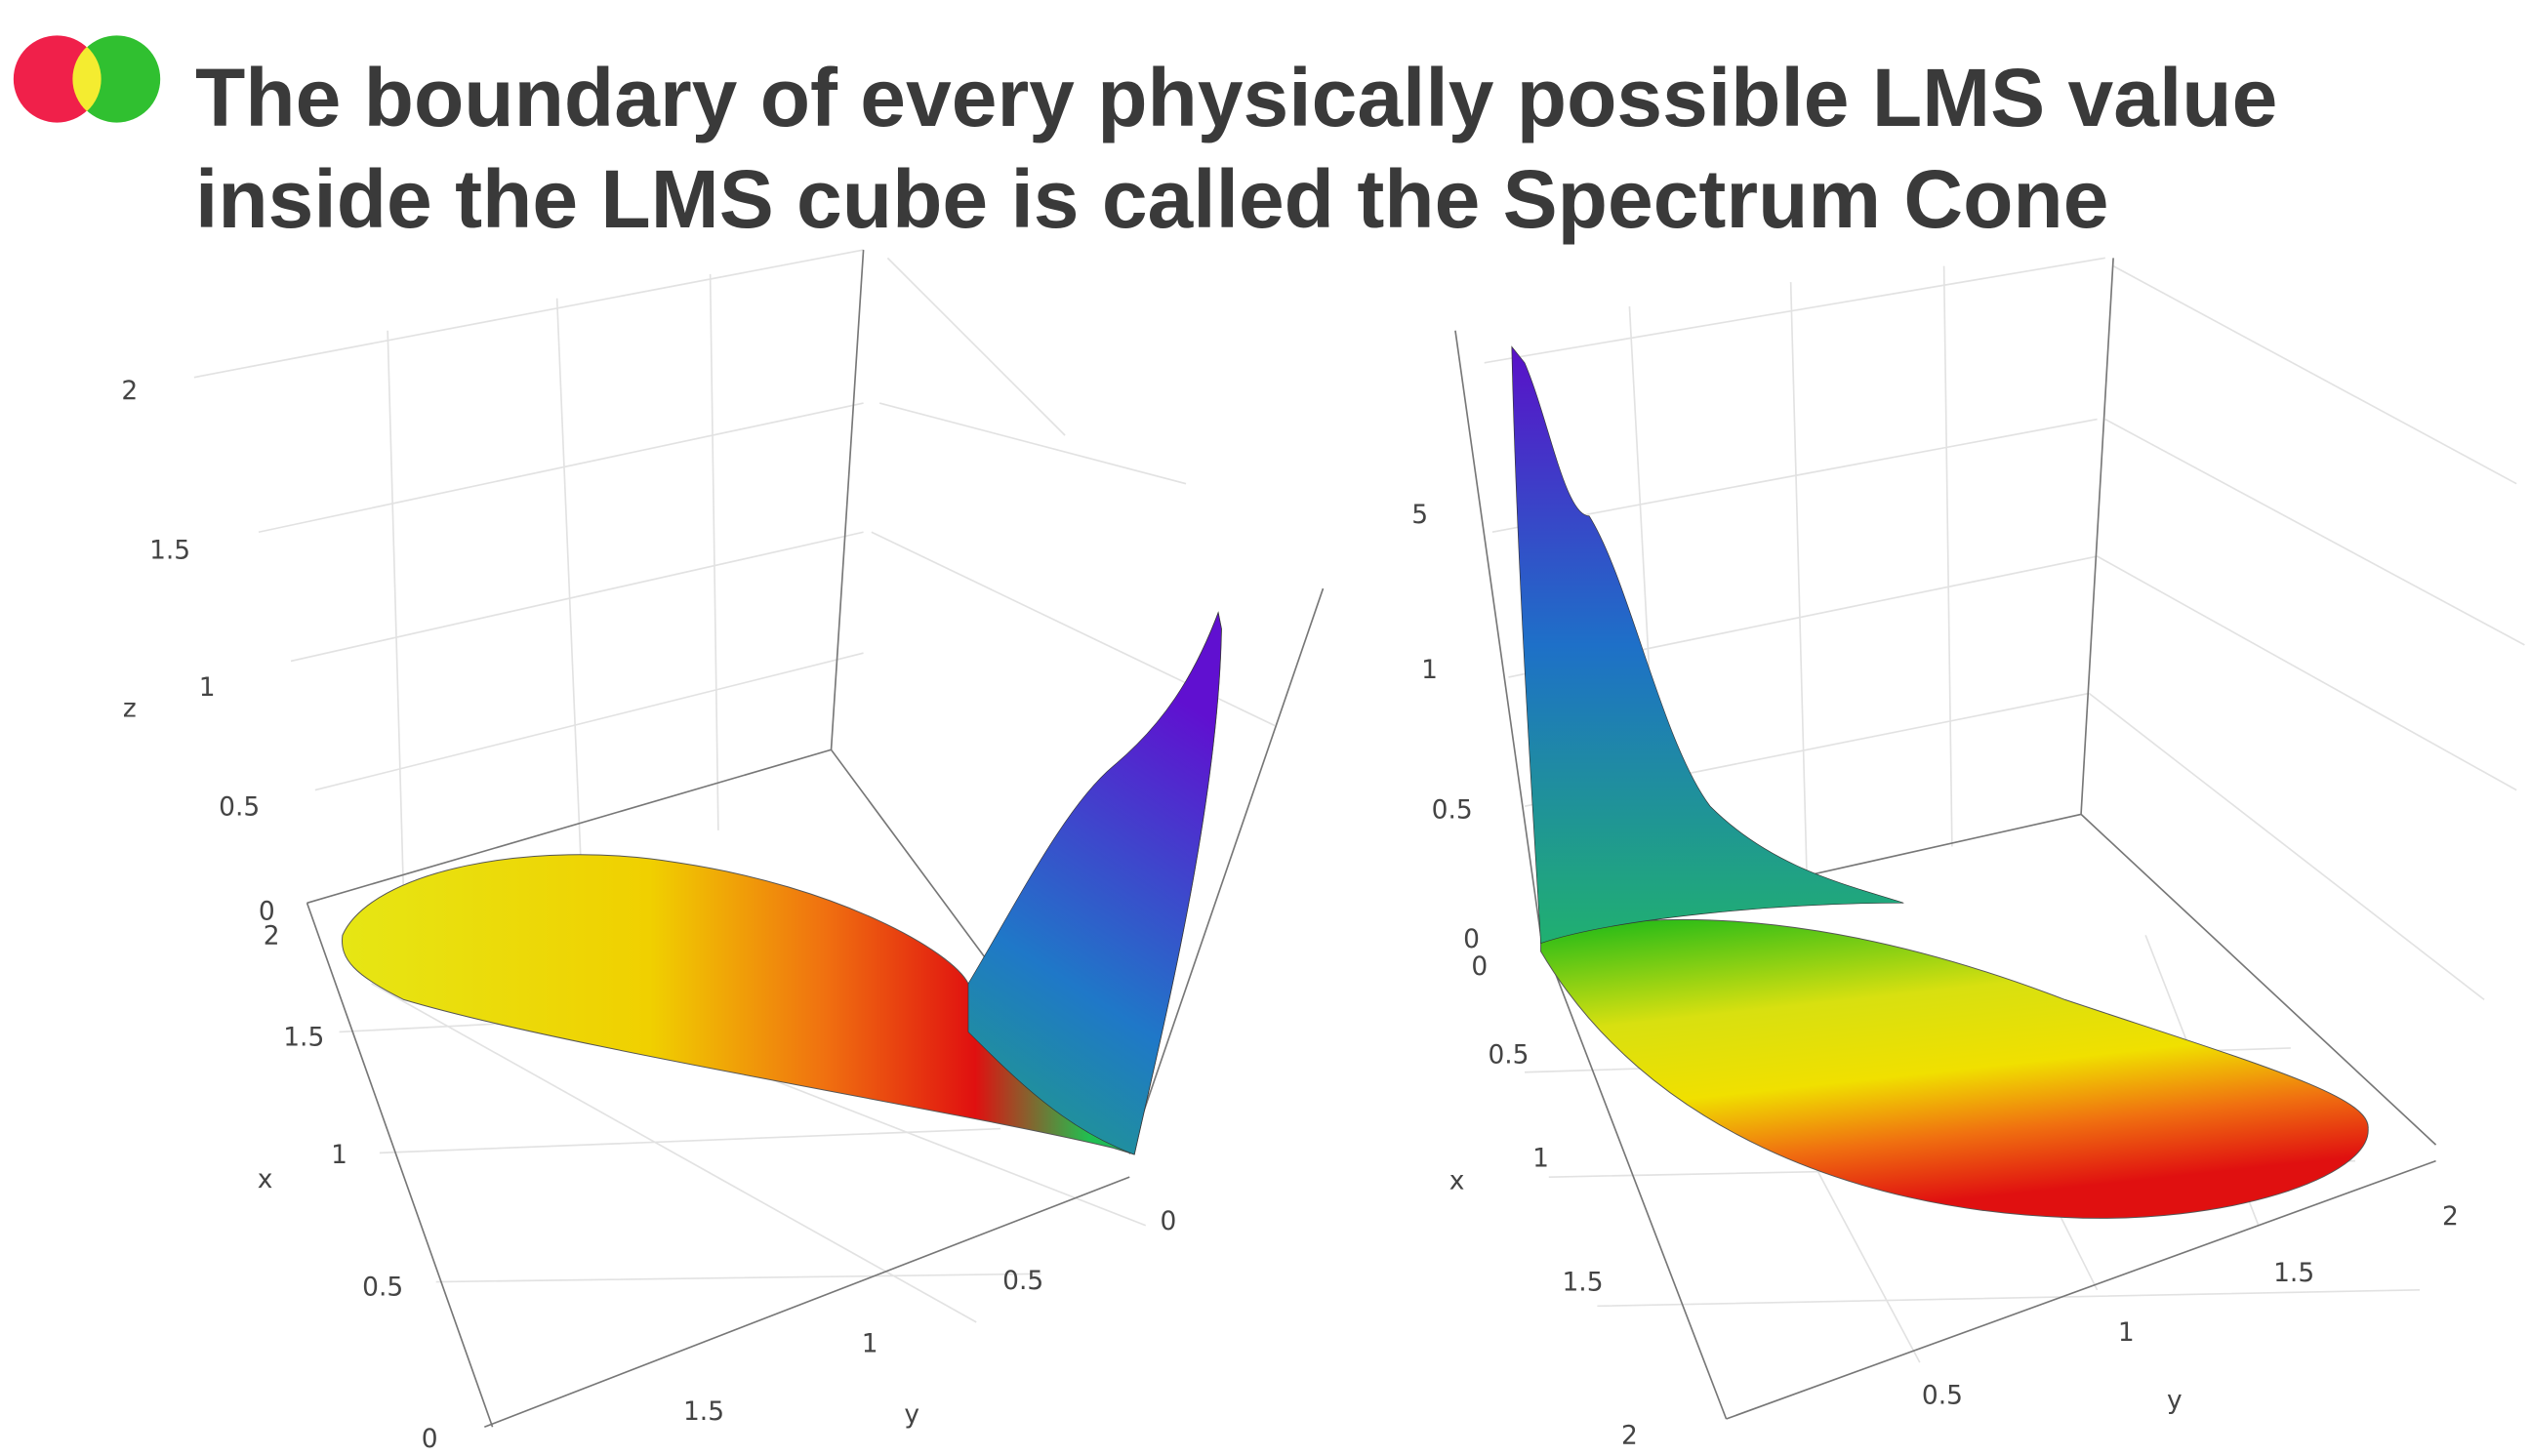 This screenshot has width=2530, height=1456. I want to click on logo, so click(87, 79).